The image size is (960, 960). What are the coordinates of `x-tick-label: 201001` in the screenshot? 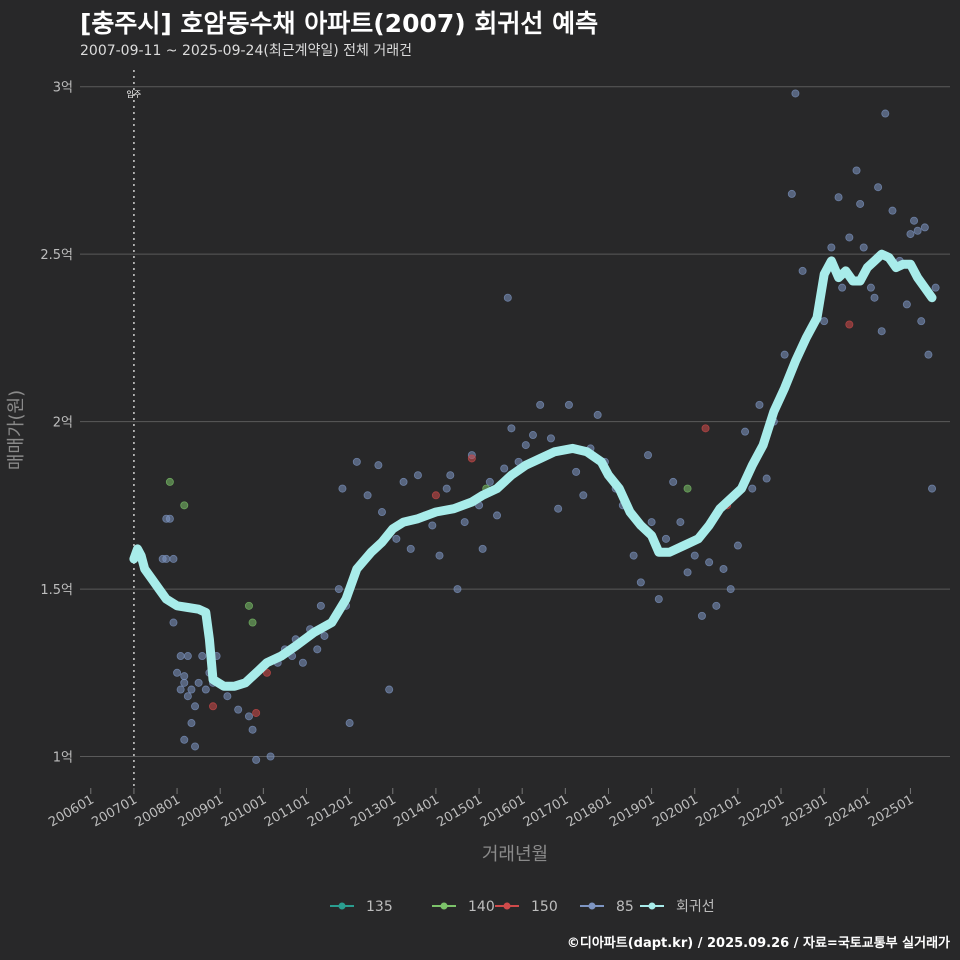 It's located at (244, 811).